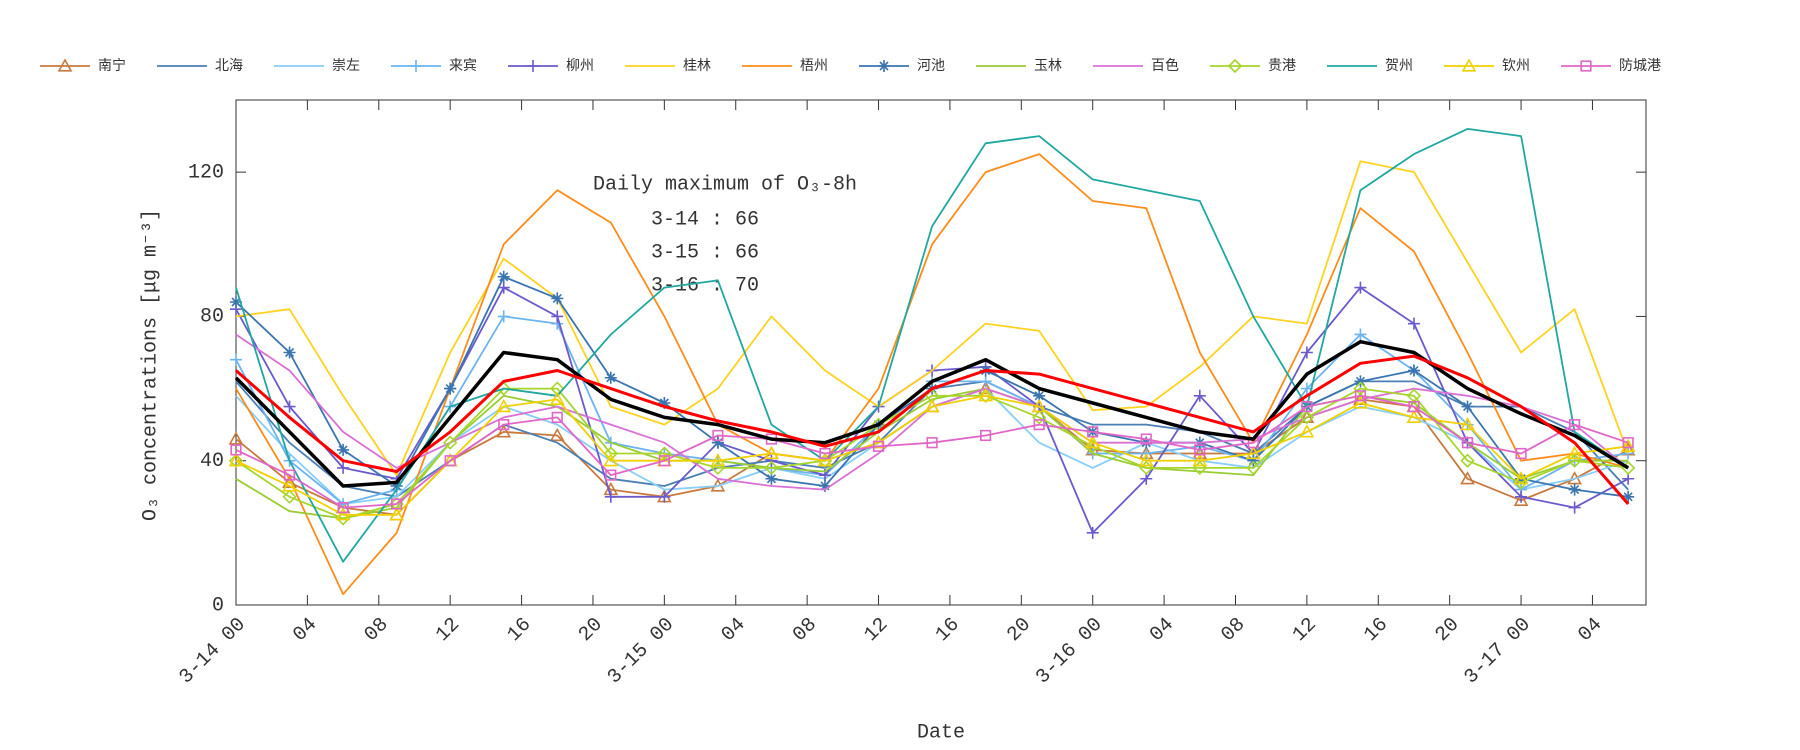 The image size is (1800, 750). What do you see at coordinates (705, 252) in the screenshot?
I see `annotation-line: 3-15 : 66` at bounding box center [705, 252].